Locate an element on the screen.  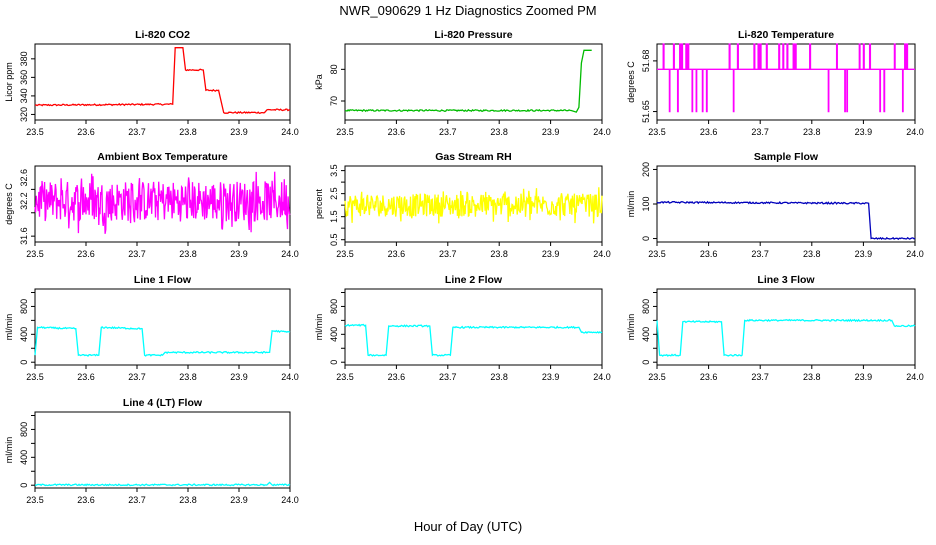
figure-title: NWR_090629 1 Hz Diagnostics Zoomed PM is located at coordinates (467, 10).